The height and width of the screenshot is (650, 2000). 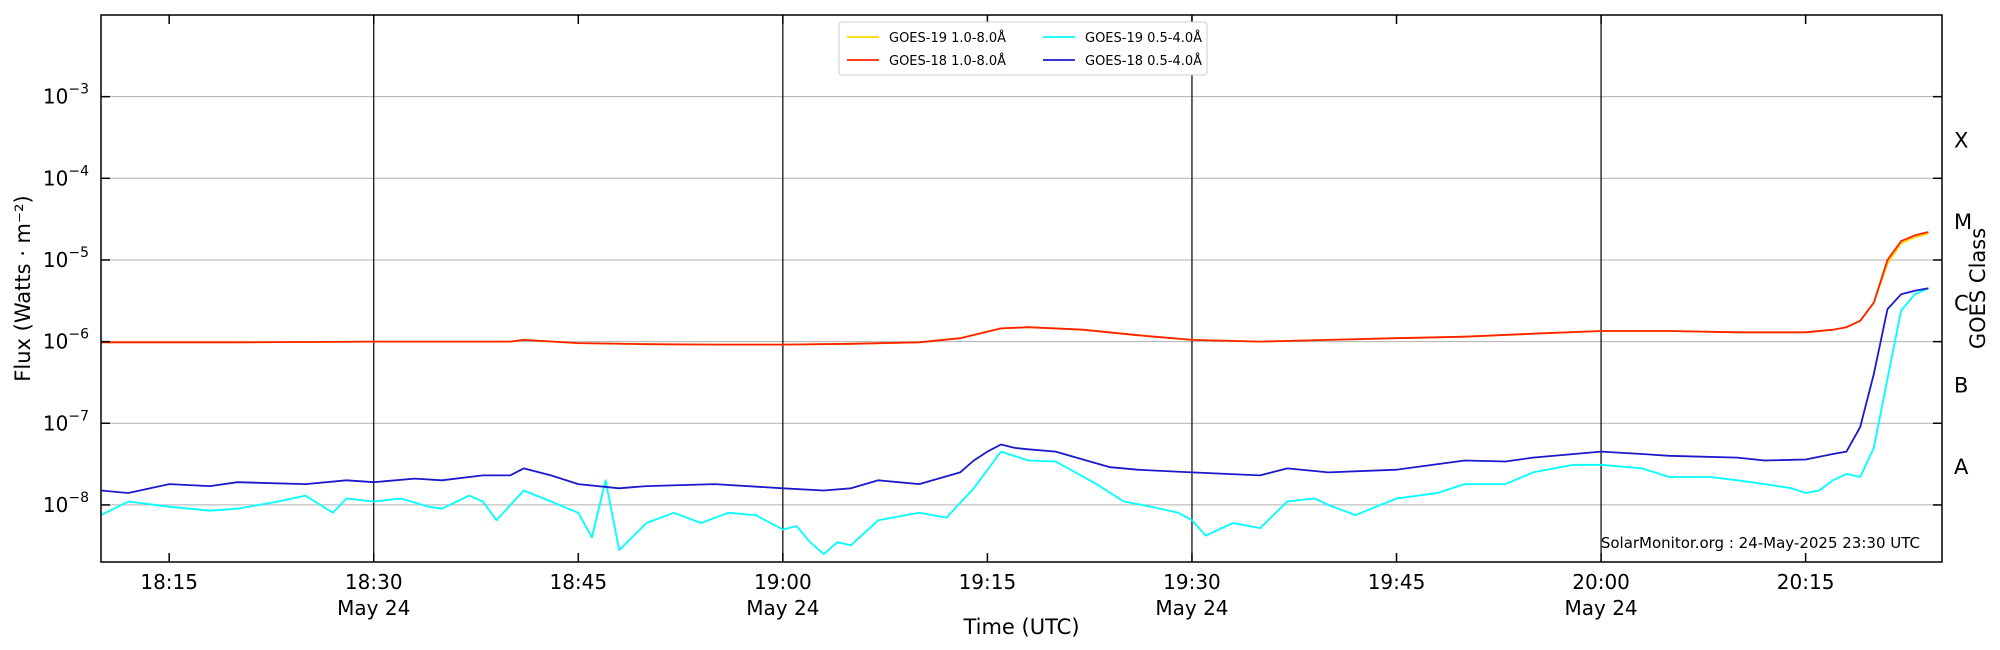 What do you see at coordinates (66, 95) in the screenshot?
I see `y-tick-label: 10⁻³` at bounding box center [66, 95].